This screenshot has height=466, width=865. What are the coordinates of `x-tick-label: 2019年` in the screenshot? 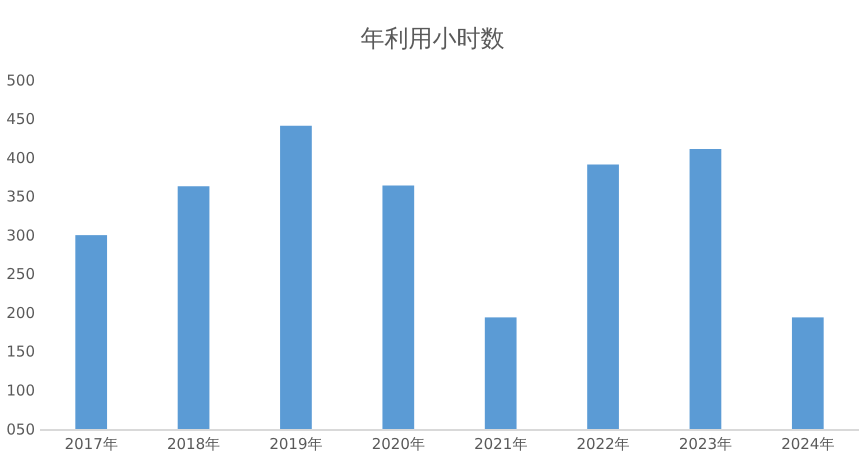 It's located at (296, 443).